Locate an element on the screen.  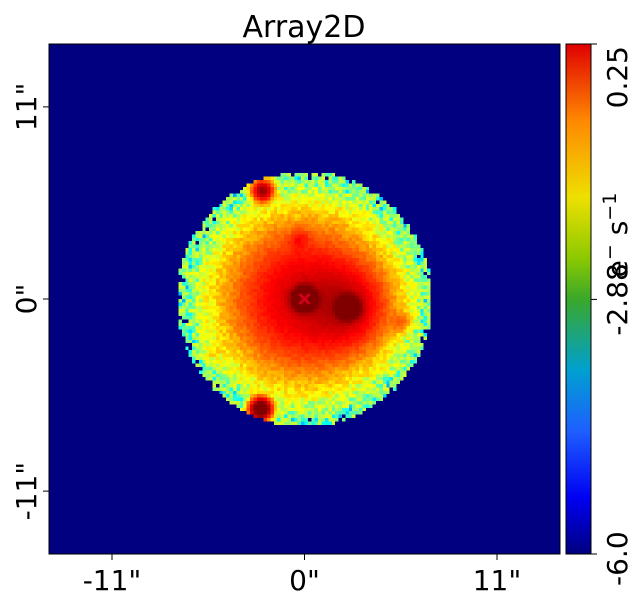
colorbar-tick-label: -6.0 is located at coordinates (617, 558).